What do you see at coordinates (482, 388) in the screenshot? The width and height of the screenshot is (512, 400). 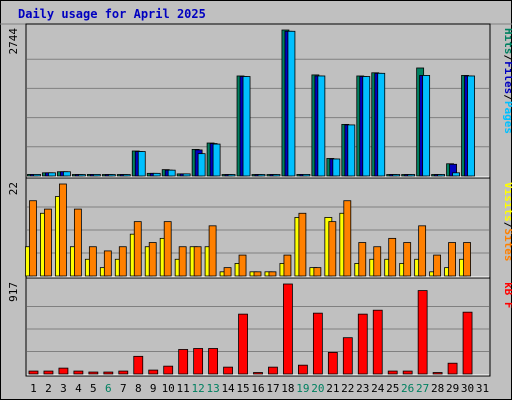 I see `x-tick-label-31: 31` at bounding box center [482, 388].